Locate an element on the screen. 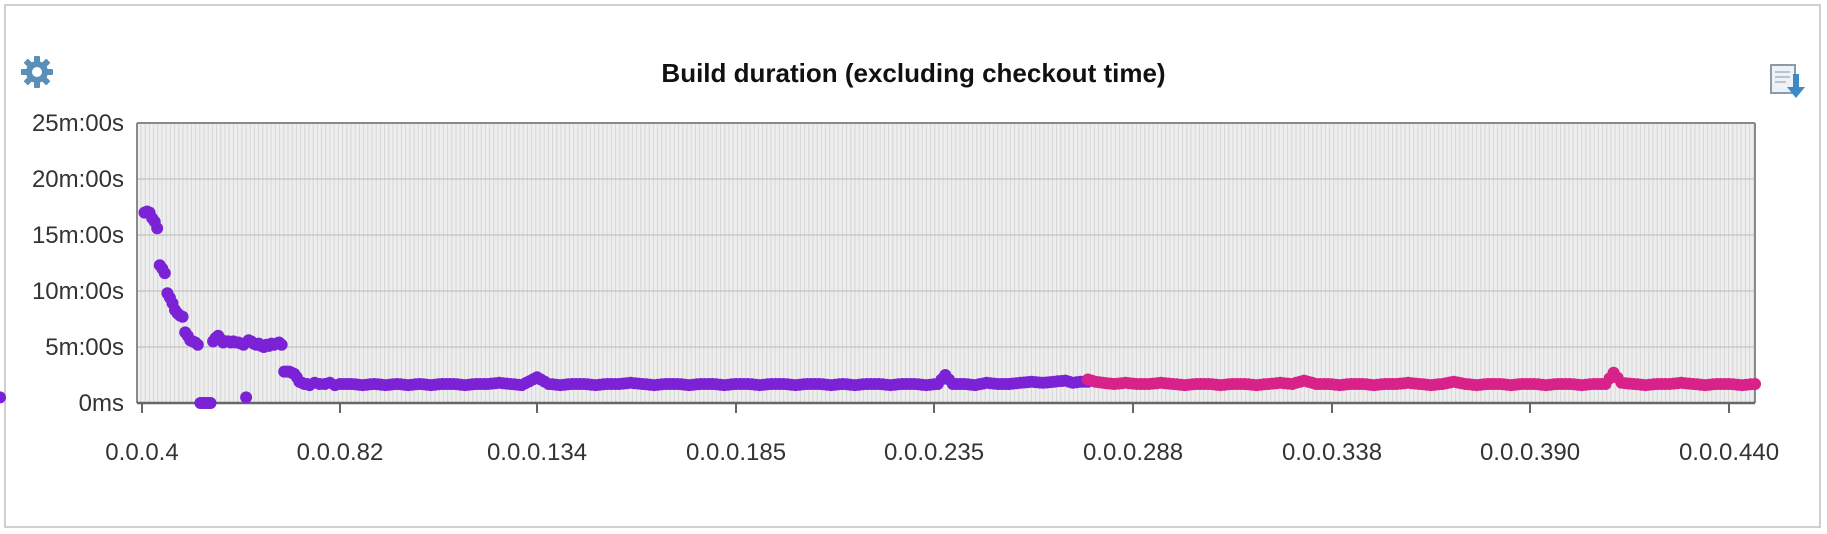  export-download-icon is located at coordinates (1788, 82).